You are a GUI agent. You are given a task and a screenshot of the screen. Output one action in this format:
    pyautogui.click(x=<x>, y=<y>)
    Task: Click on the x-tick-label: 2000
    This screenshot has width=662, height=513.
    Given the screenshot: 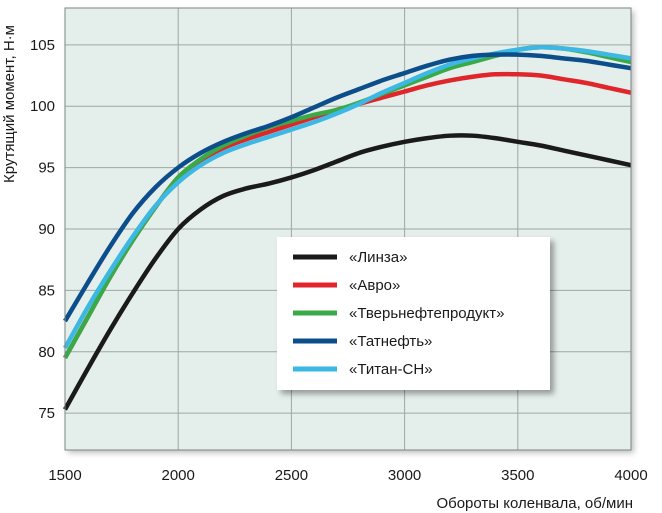 What is the action you would take?
    pyautogui.click(x=178, y=475)
    